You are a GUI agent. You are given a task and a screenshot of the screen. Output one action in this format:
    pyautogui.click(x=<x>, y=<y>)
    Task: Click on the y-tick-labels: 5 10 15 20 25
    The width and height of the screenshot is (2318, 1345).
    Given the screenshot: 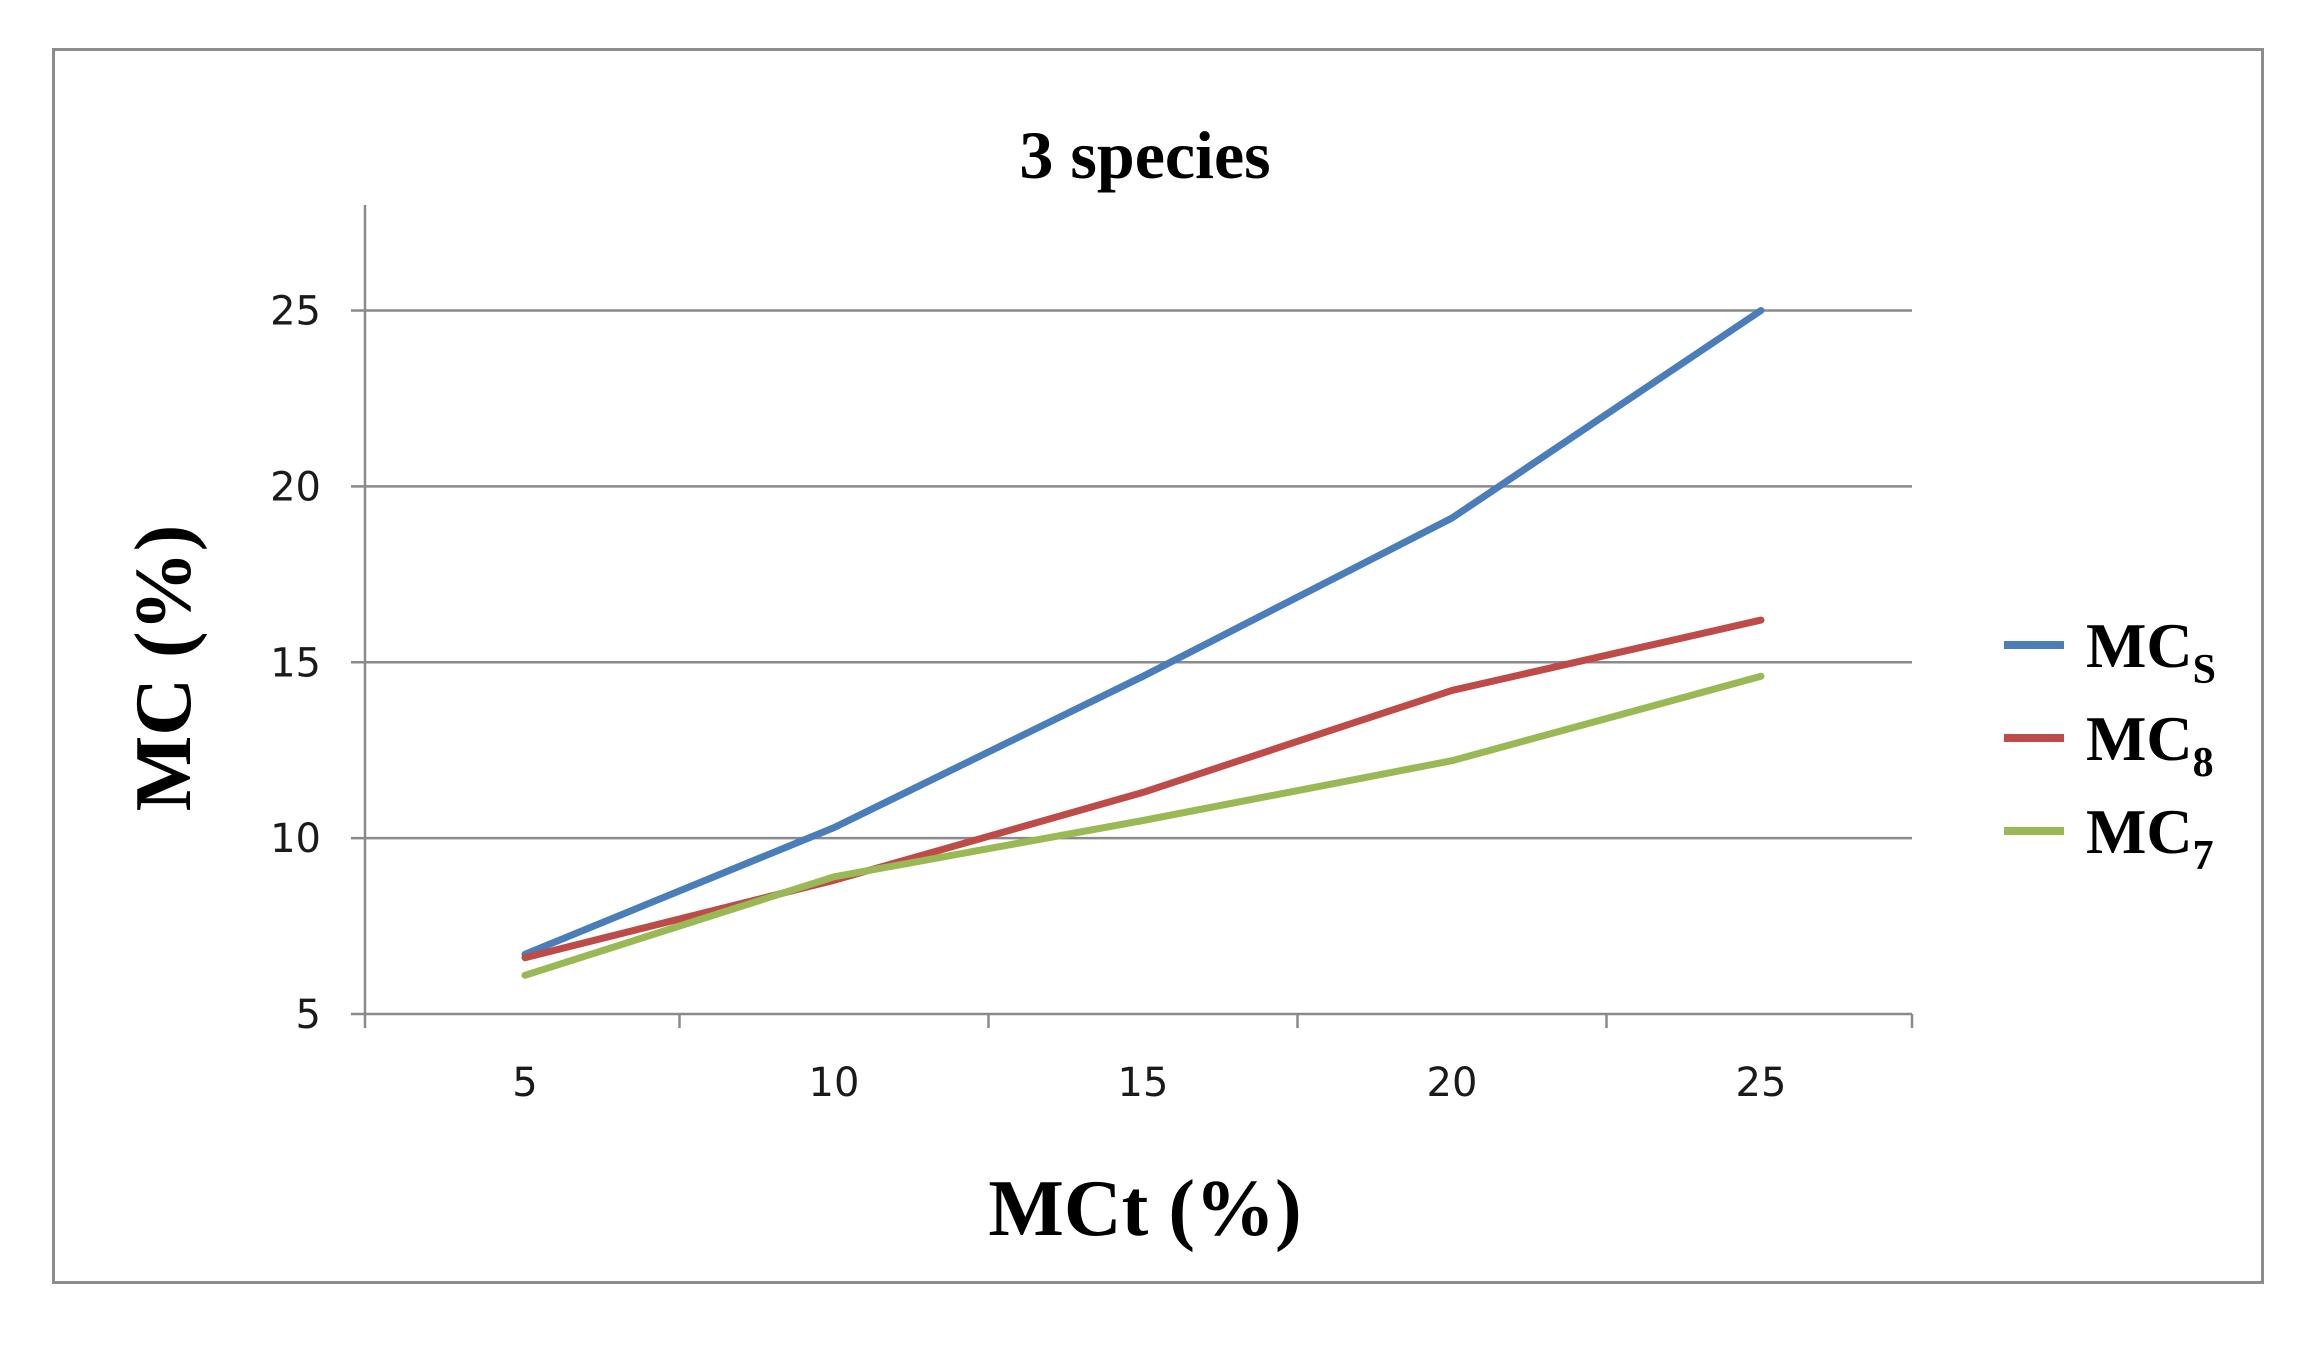 What is the action you would take?
    pyautogui.click(x=295, y=663)
    